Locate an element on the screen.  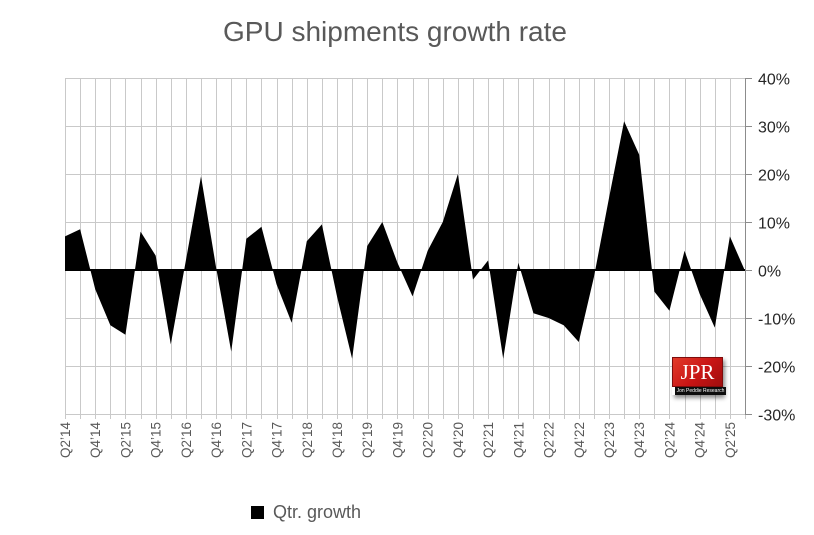
chart-title: GPU shipments growth rate is located at coordinates (395, 31).